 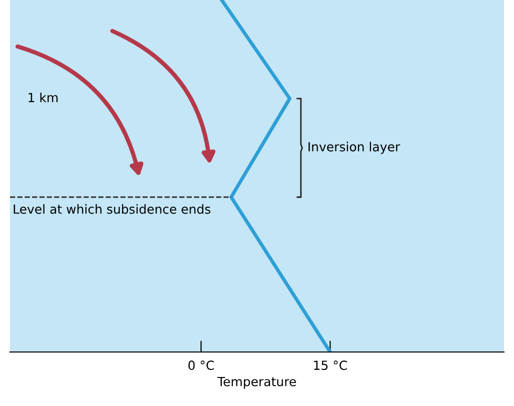 I want to click on annotation: 1 km, so click(x=43, y=97).